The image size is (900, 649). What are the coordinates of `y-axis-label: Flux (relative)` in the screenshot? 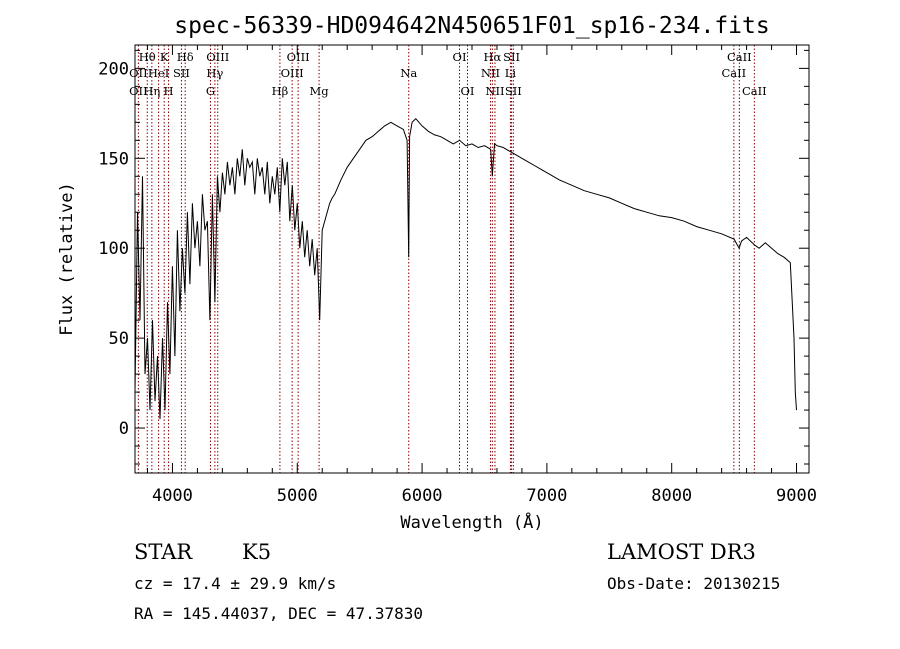 It's located at (67, 259).